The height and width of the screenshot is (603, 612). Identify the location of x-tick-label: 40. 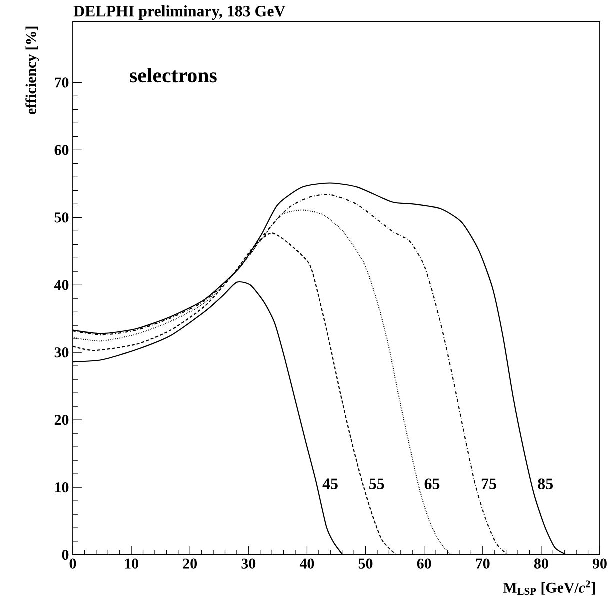
(307, 563).